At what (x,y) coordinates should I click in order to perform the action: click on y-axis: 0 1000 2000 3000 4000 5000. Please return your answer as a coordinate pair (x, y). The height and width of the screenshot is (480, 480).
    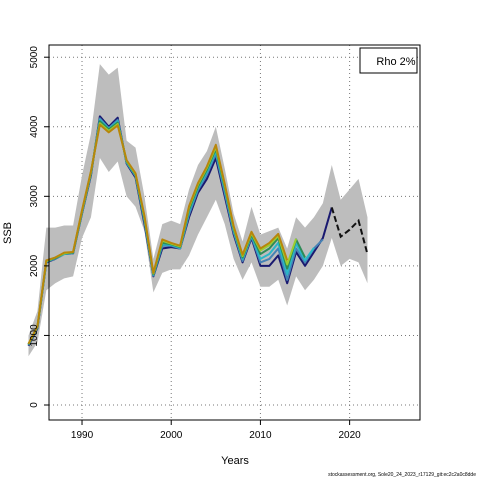
    Looking at the image, I should click on (39, 227).